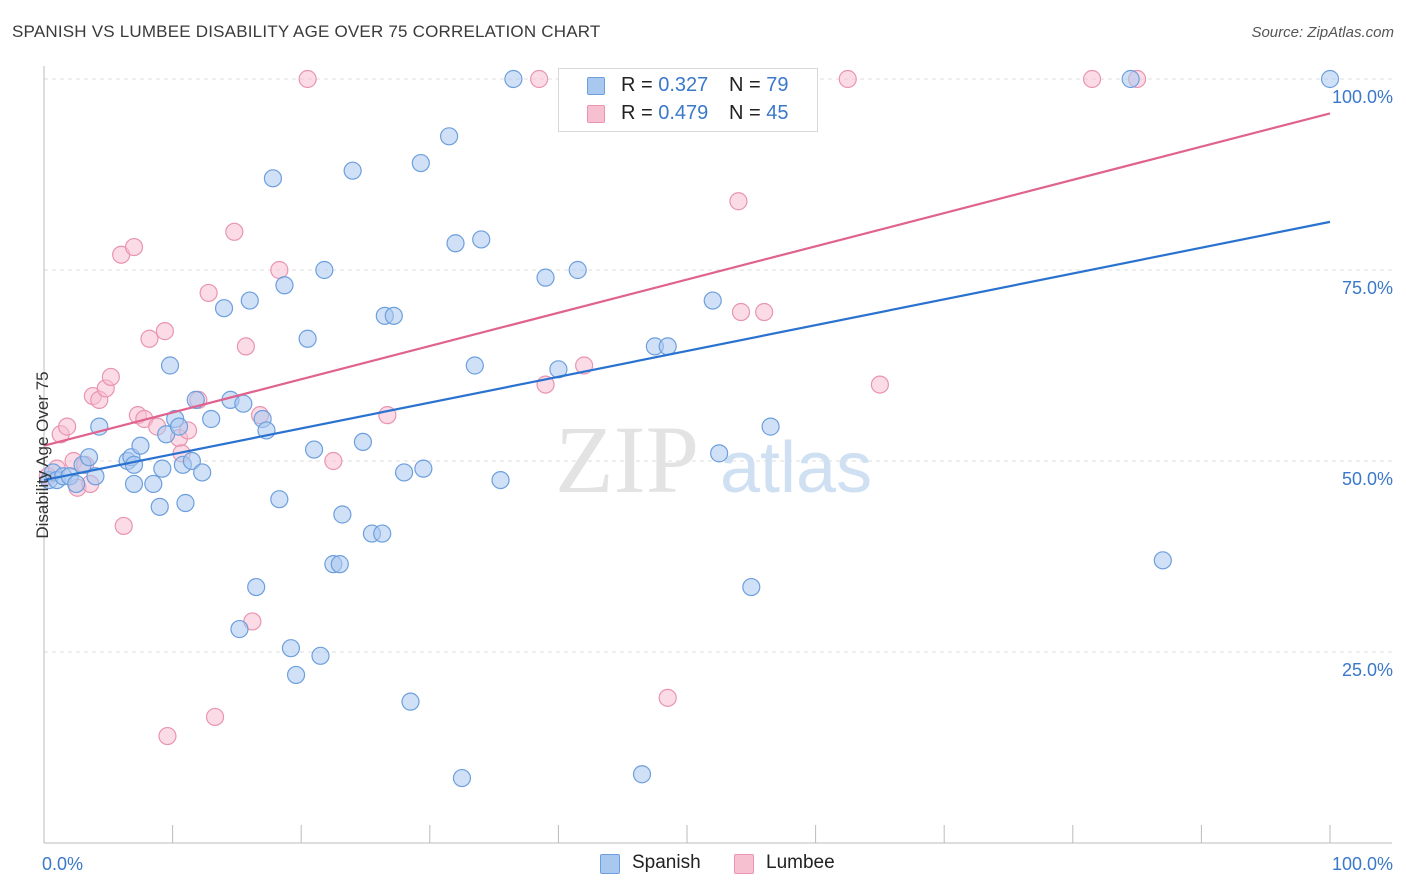 Image resolution: width=1406 pixels, height=892 pixels. What do you see at coordinates (1367, 670) in the screenshot?
I see `y-tick-label: 25.0%` at bounding box center [1367, 670].